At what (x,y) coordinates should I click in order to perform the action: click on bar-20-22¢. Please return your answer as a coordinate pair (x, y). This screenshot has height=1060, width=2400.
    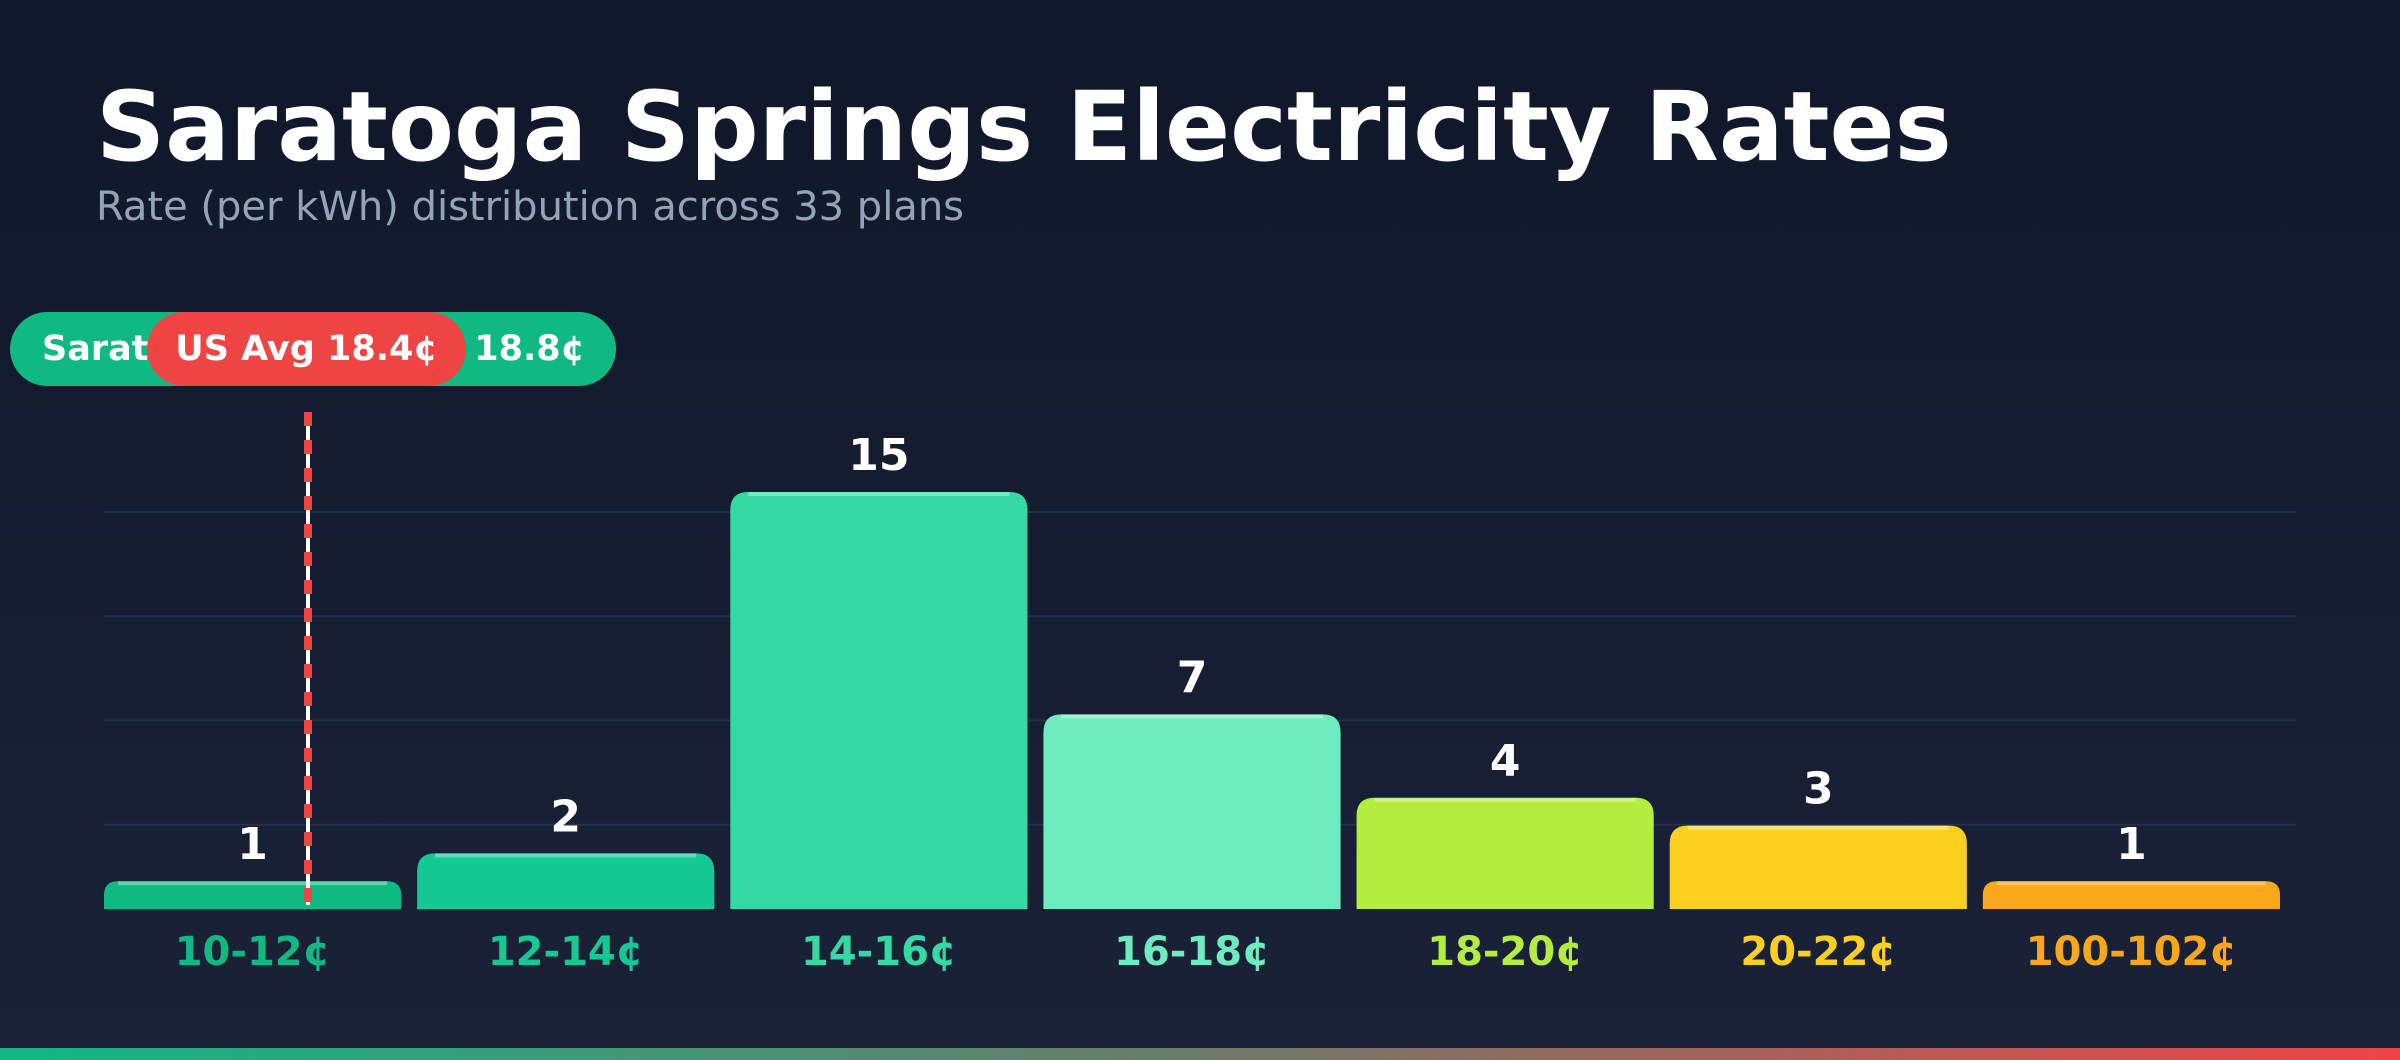
    Looking at the image, I should click on (1818, 867).